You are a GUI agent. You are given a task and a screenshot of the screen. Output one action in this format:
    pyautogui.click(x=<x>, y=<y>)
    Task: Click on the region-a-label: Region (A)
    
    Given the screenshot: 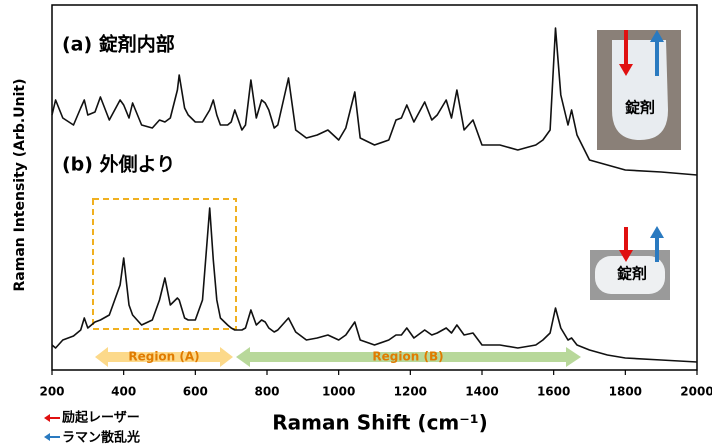 What is the action you would take?
    pyautogui.click(x=163, y=357)
    